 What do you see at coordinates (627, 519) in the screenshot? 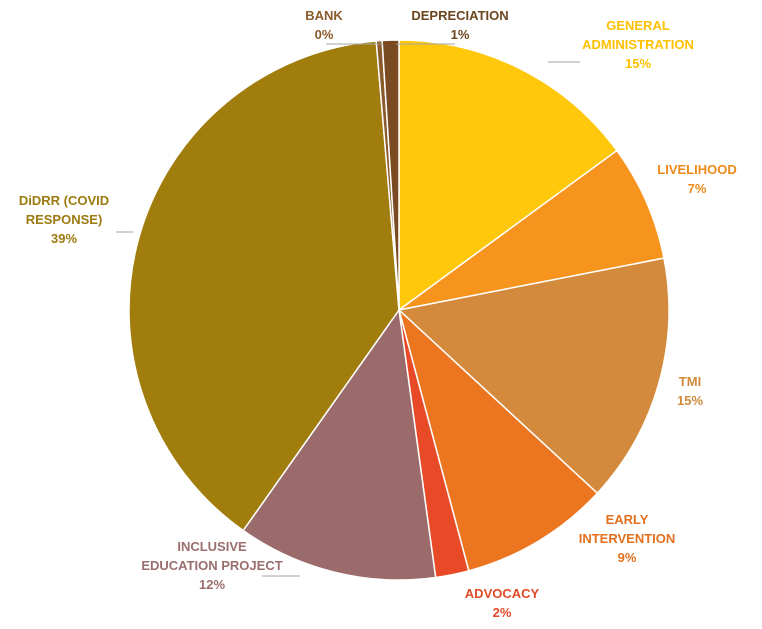
I see `slice-name-label: EARLY` at bounding box center [627, 519].